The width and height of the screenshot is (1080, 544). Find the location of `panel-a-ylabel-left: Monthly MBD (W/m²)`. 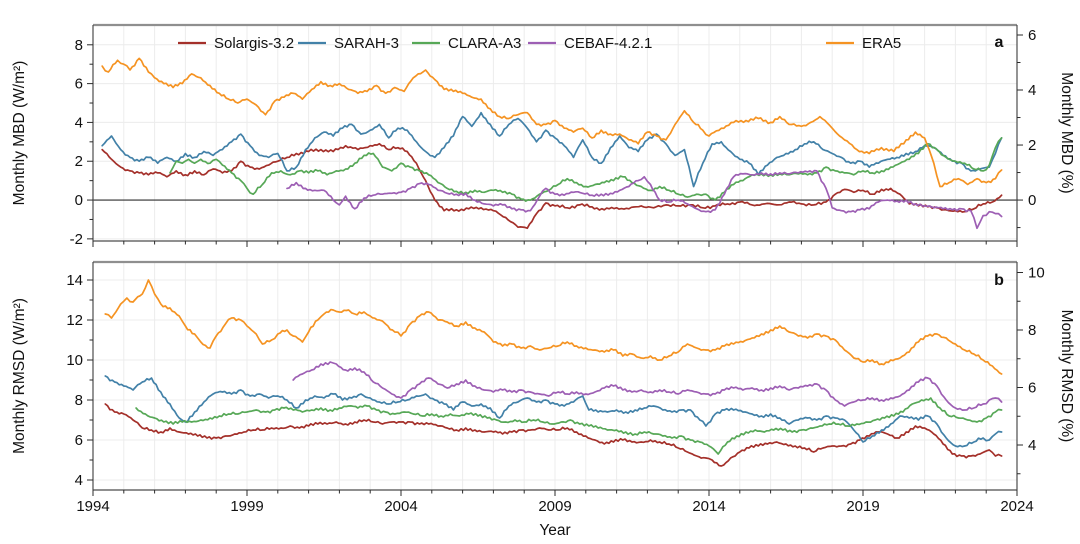

panel-a-ylabel-left: Monthly MBD (W/m²) is located at coordinates (19, 133).